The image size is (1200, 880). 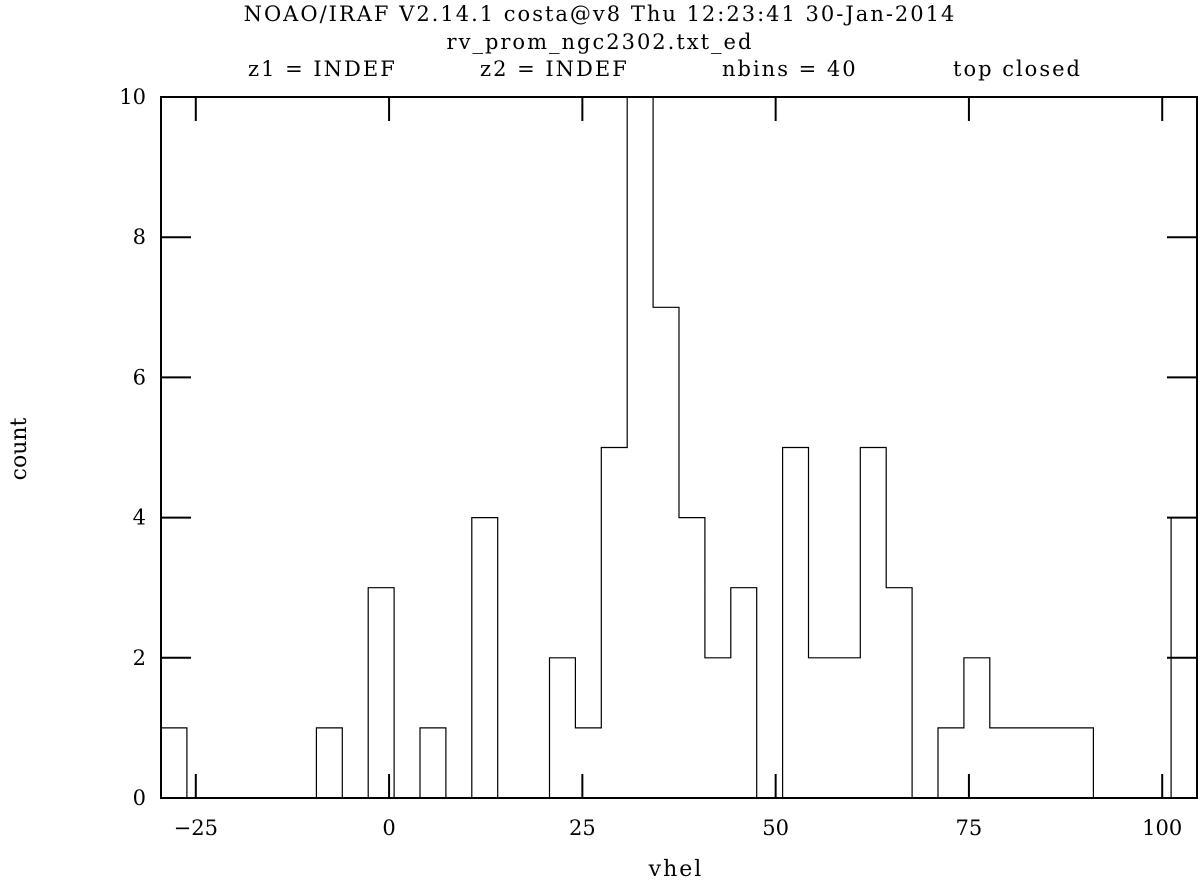 I want to click on x-tick-label: −25, so click(x=196, y=828).